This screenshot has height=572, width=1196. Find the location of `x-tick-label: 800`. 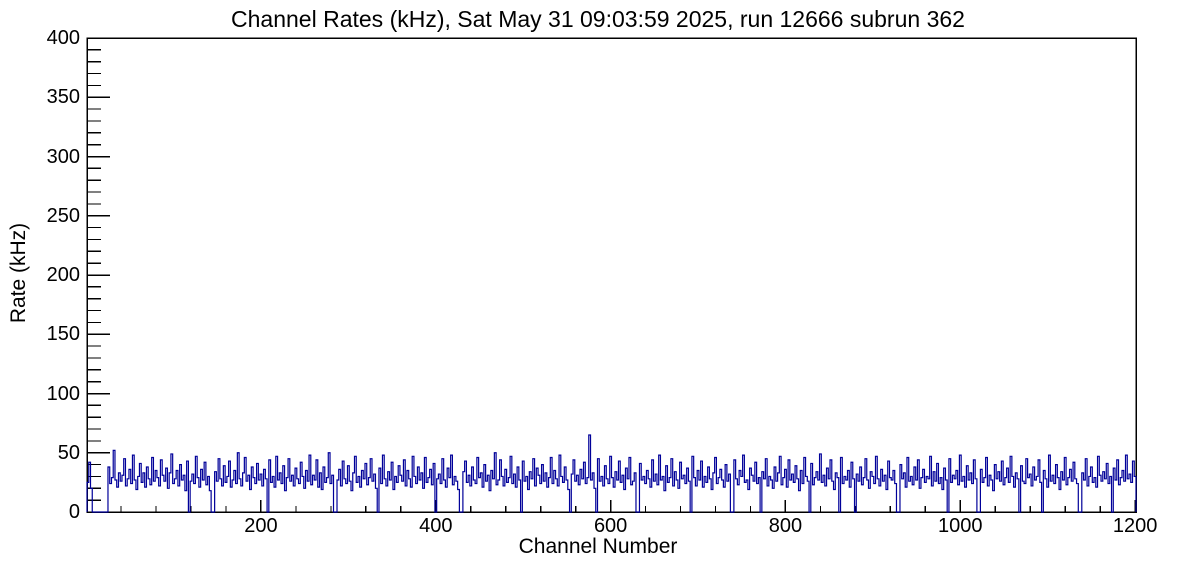

x-tick-label: 800 is located at coordinates (785, 526).